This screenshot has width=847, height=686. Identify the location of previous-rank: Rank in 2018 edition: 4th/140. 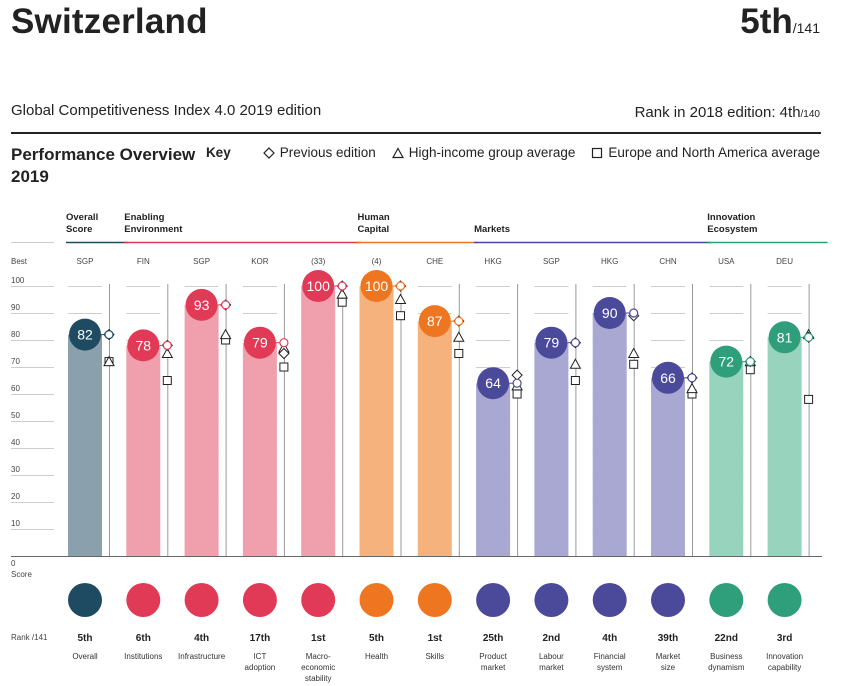
(727, 112).